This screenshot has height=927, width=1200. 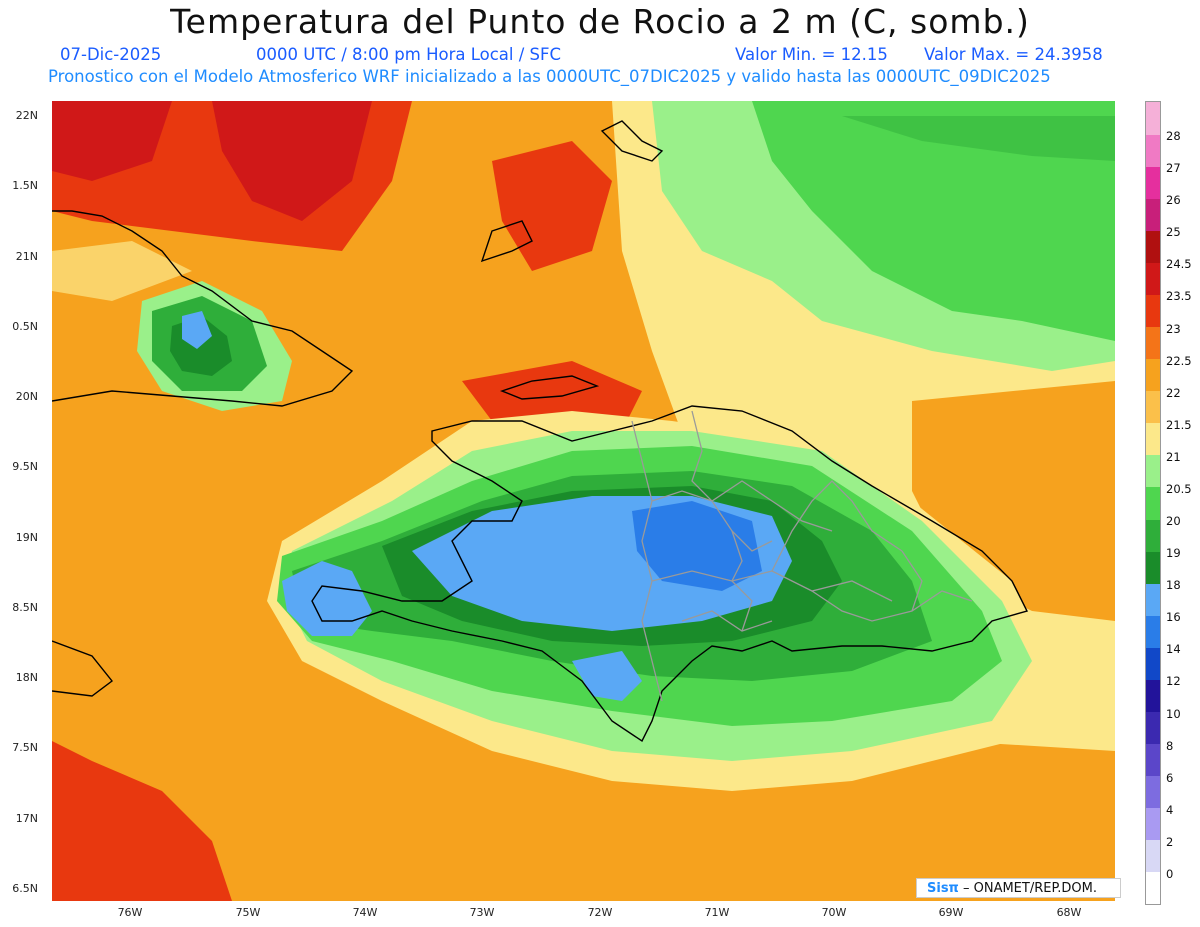 What do you see at coordinates (1173, 200) in the screenshot?
I see `legend-label: 26` at bounding box center [1173, 200].